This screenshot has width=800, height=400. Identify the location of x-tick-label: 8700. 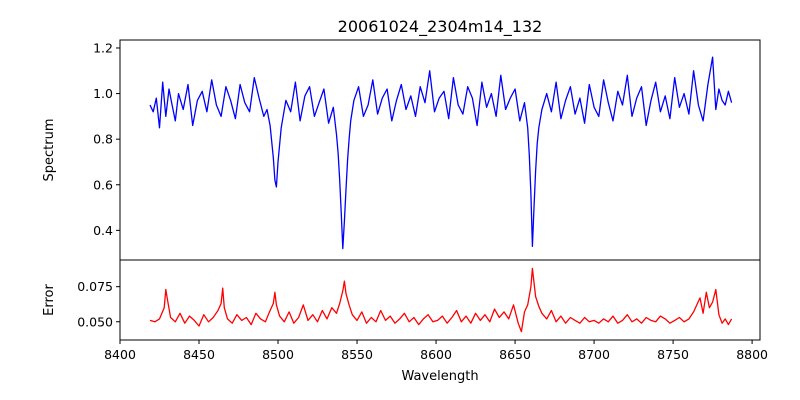
(594, 354).